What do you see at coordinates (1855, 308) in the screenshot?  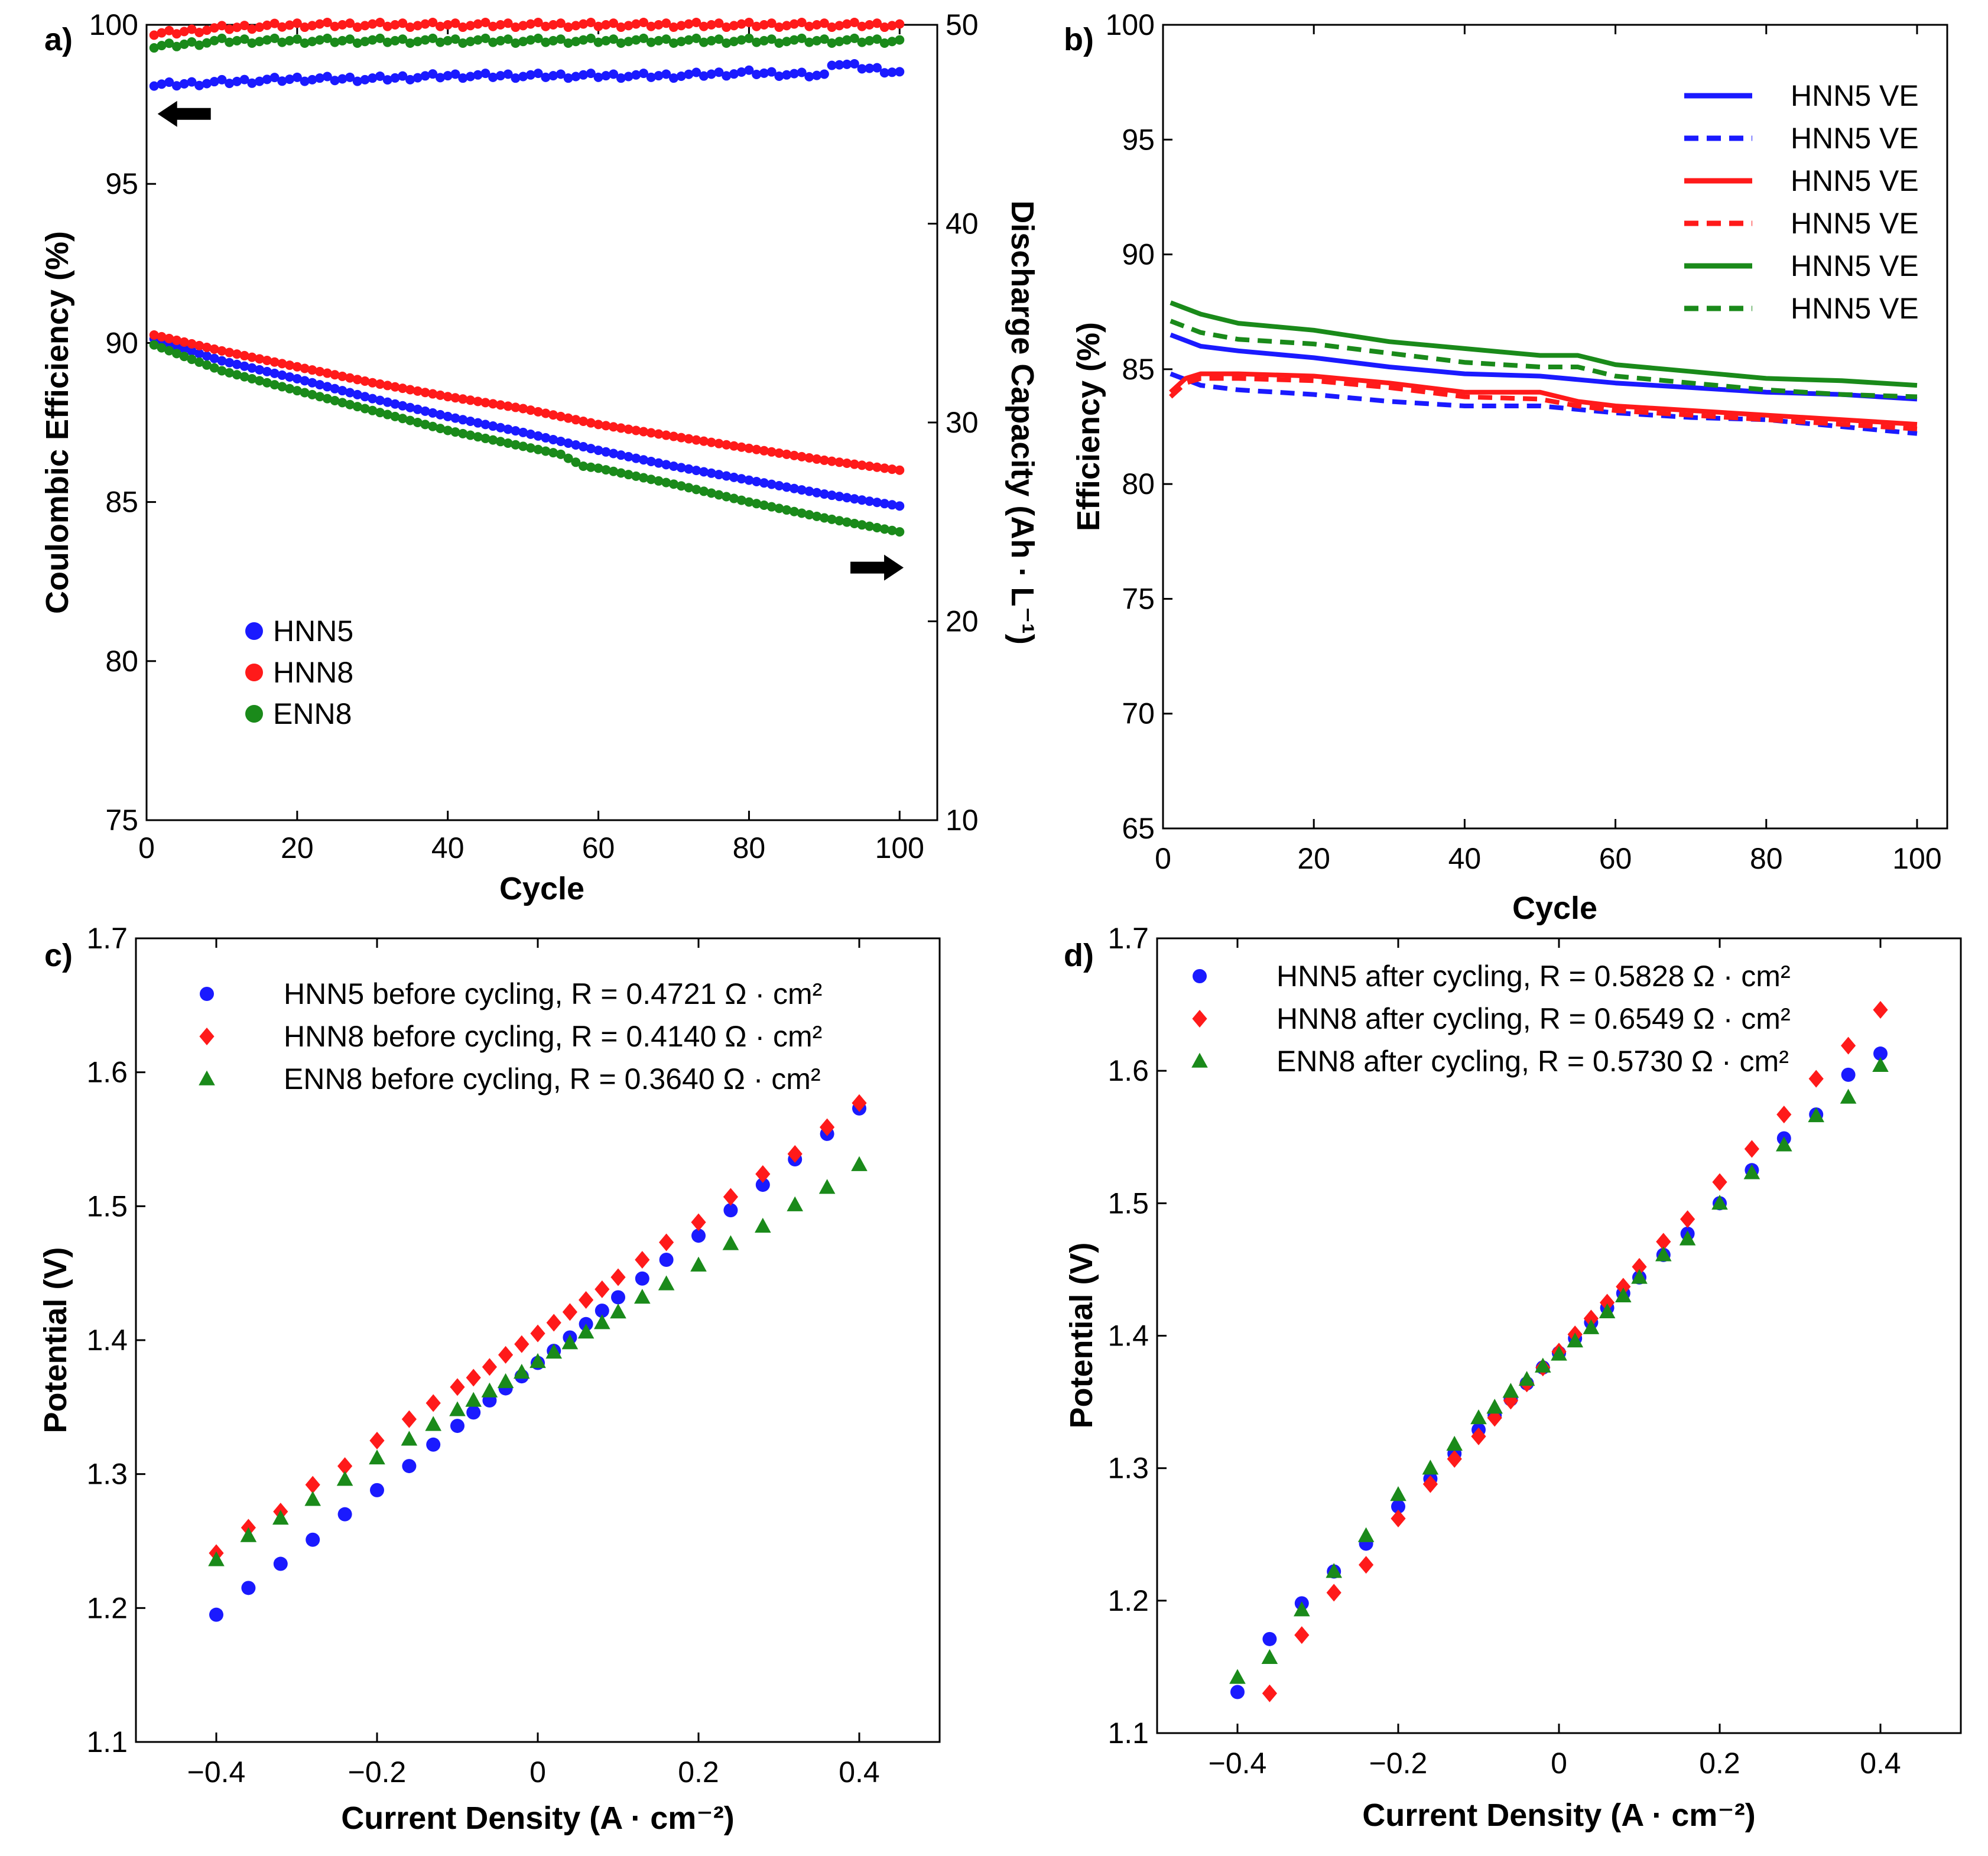 I see `legend-label-6: HNN5 VE` at bounding box center [1855, 308].